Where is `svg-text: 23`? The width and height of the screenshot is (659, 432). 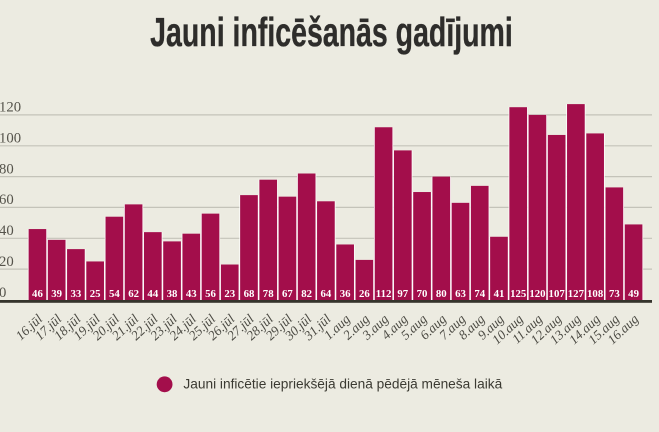 svg-text: 23 is located at coordinates (229, 294).